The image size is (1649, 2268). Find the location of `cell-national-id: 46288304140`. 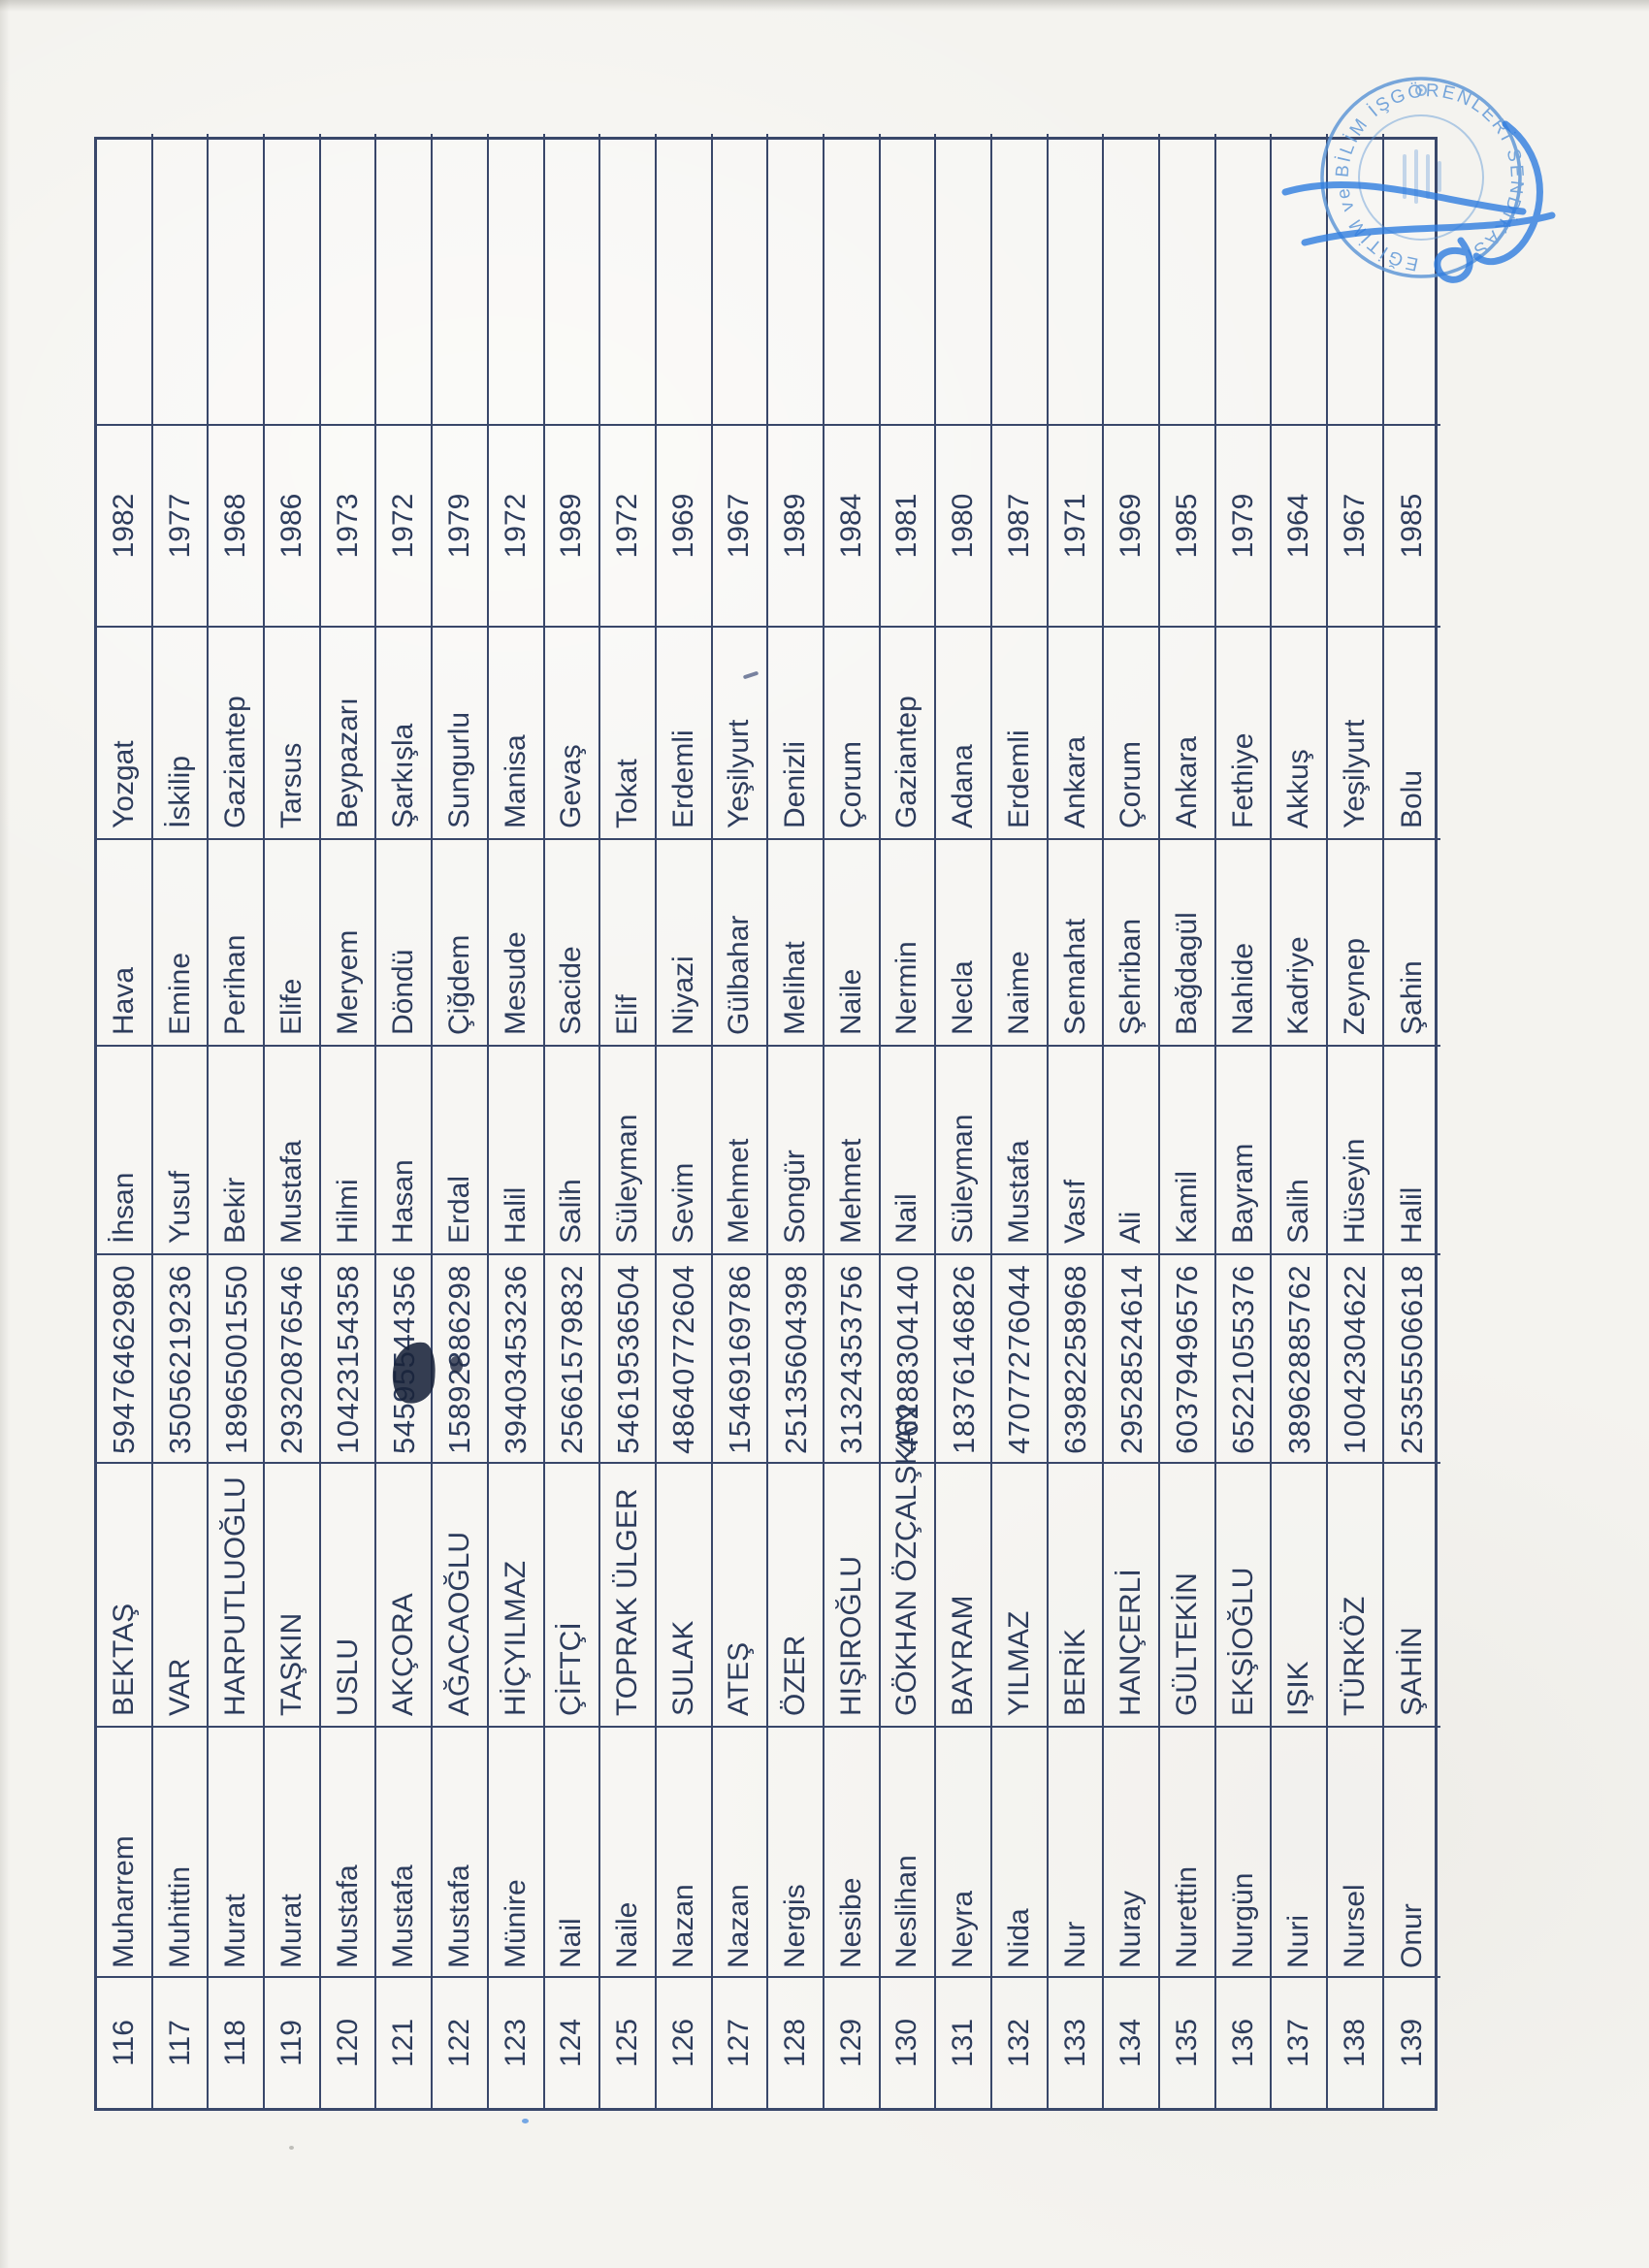

cell-national-id: 46288304140 is located at coordinates (908, 1357).